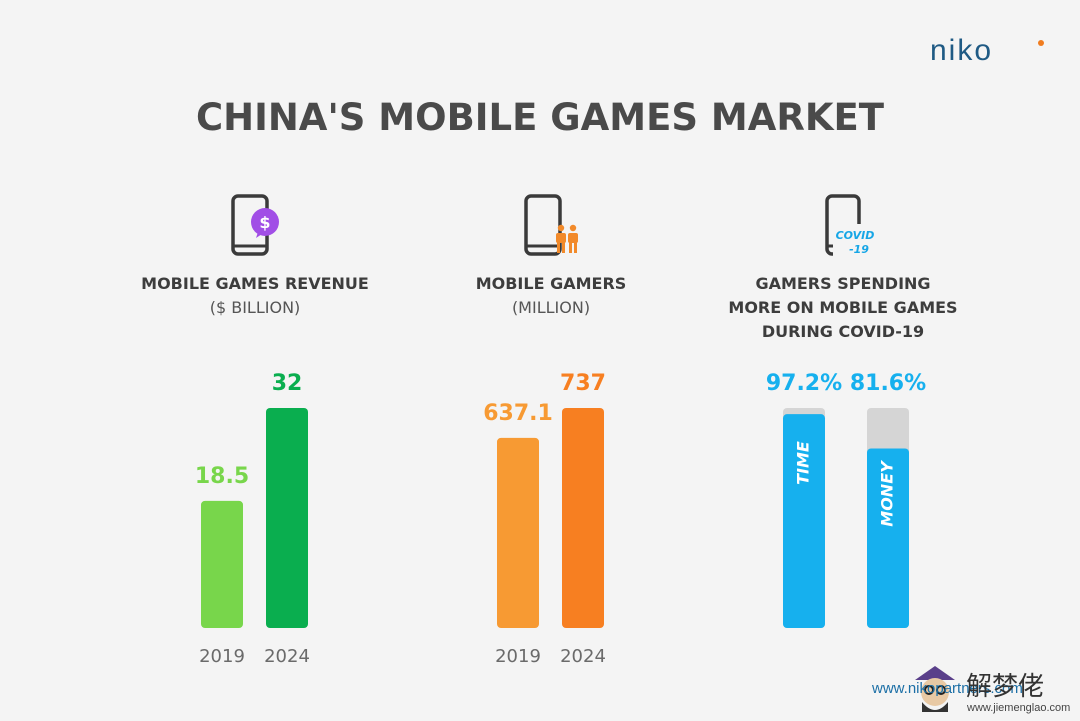  I want to click on value-label: 18.5, so click(222, 476).